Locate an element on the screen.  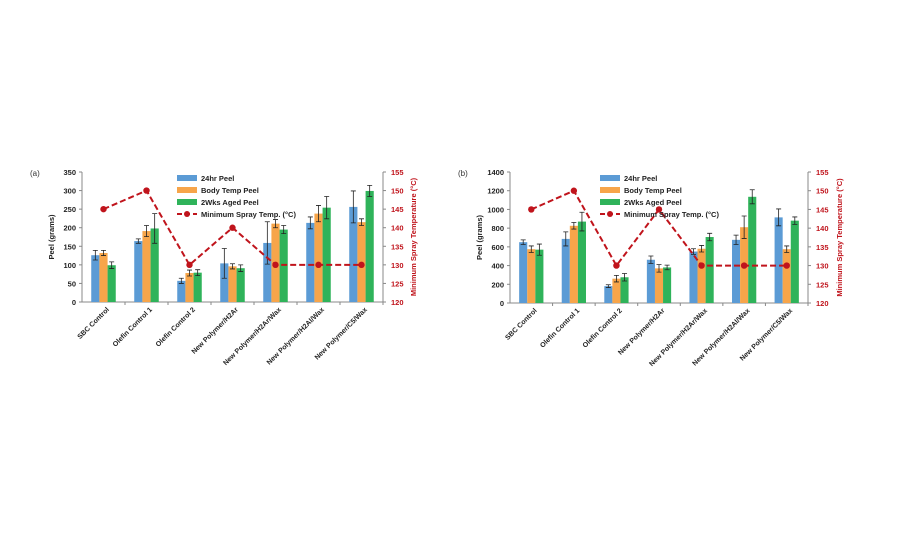
legend-marker is located at coordinates (610, 214).